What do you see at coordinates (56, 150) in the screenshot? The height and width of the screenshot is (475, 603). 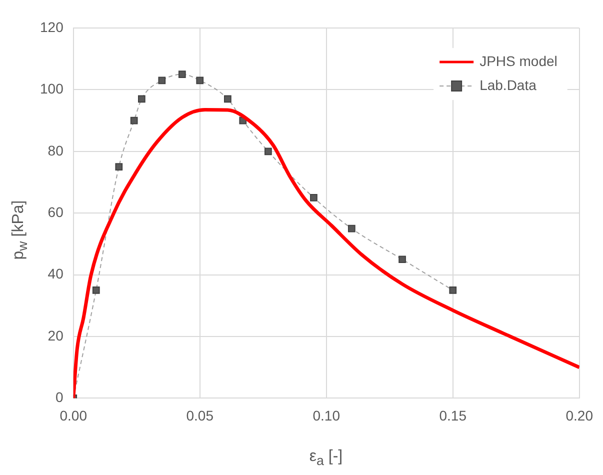 I see `y-tick-label: 80` at bounding box center [56, 150].